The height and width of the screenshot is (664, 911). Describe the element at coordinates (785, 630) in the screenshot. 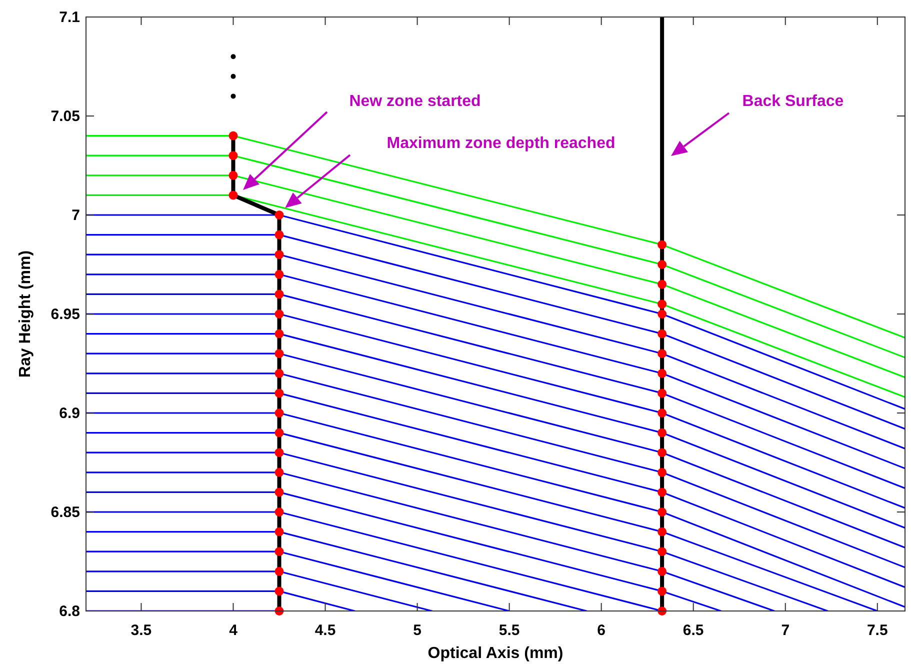

I see `x-tick-label: 7` at that location.